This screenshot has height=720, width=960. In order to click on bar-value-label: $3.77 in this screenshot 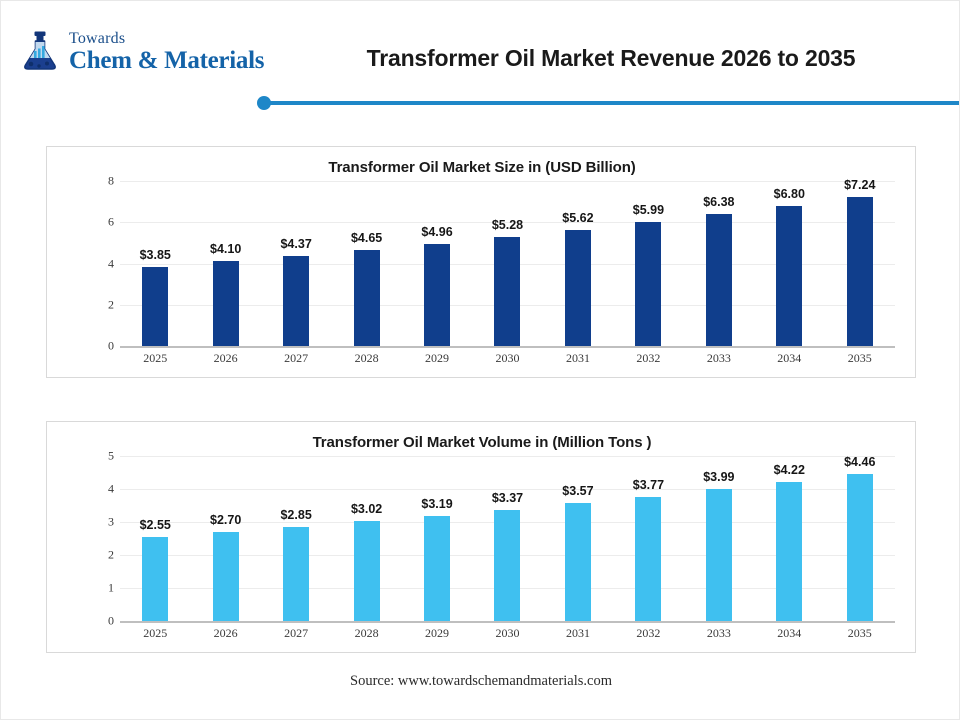, I will do `click(648, 484)`.